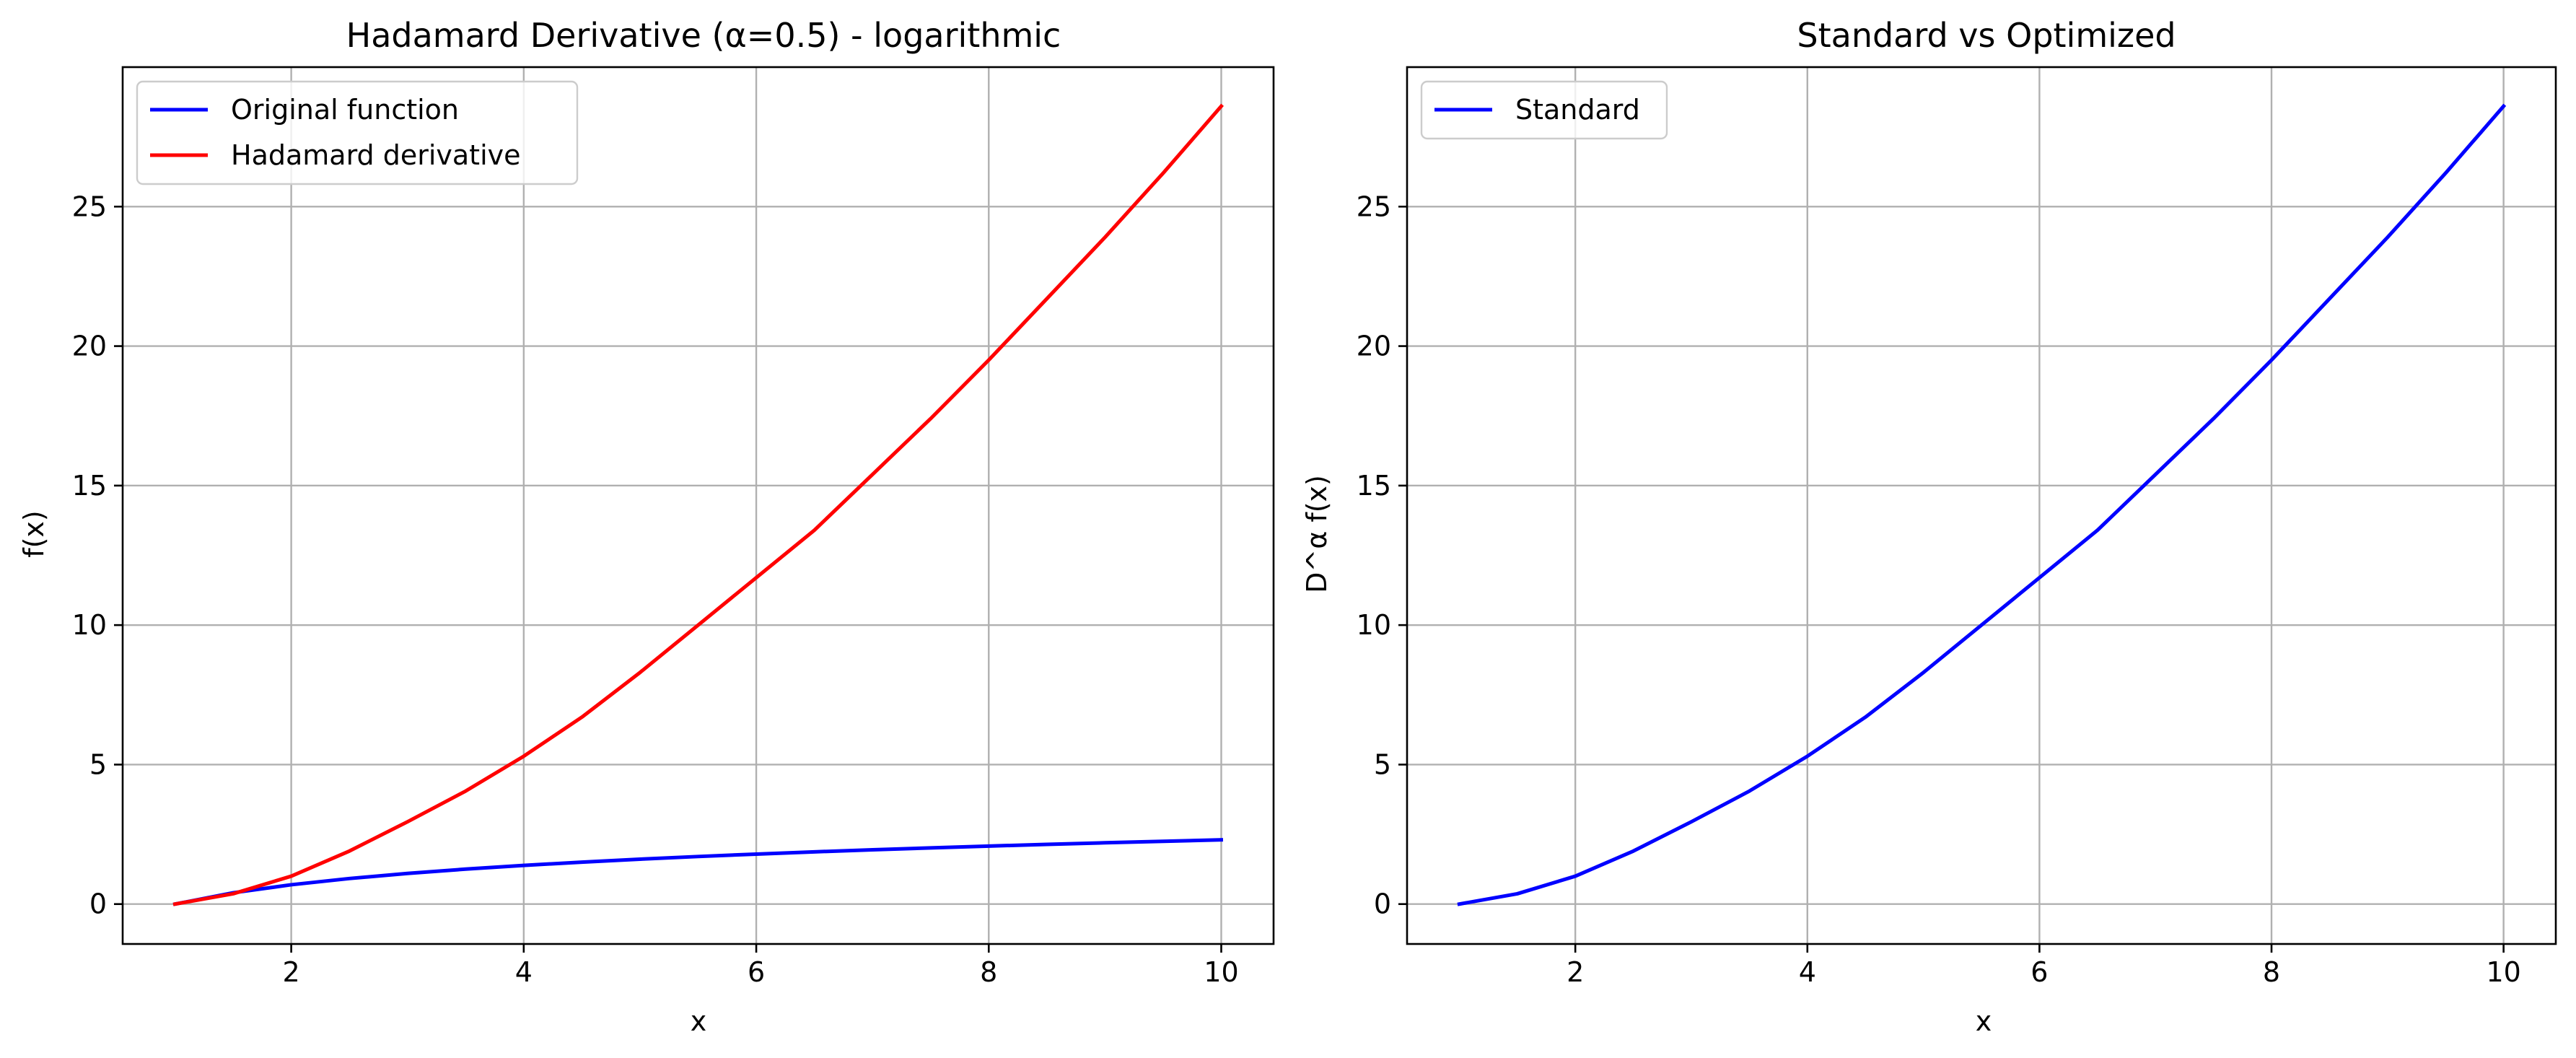 The image size is (2576, 1058). What do you see at coordinates (756, 972) in the screenshot?
I see `left-chart-x-tick-label: 6` at bounding box center [756, 972].